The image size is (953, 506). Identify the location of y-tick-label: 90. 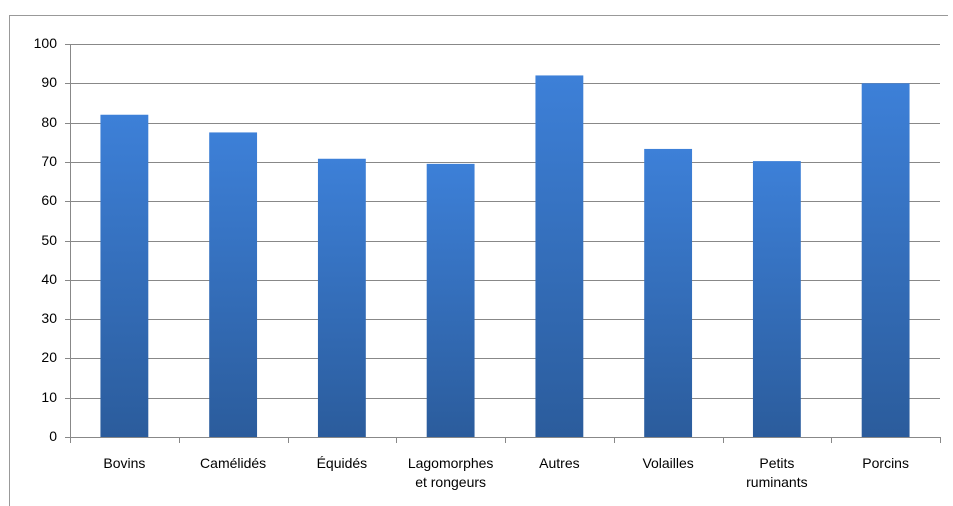
(49, 82).